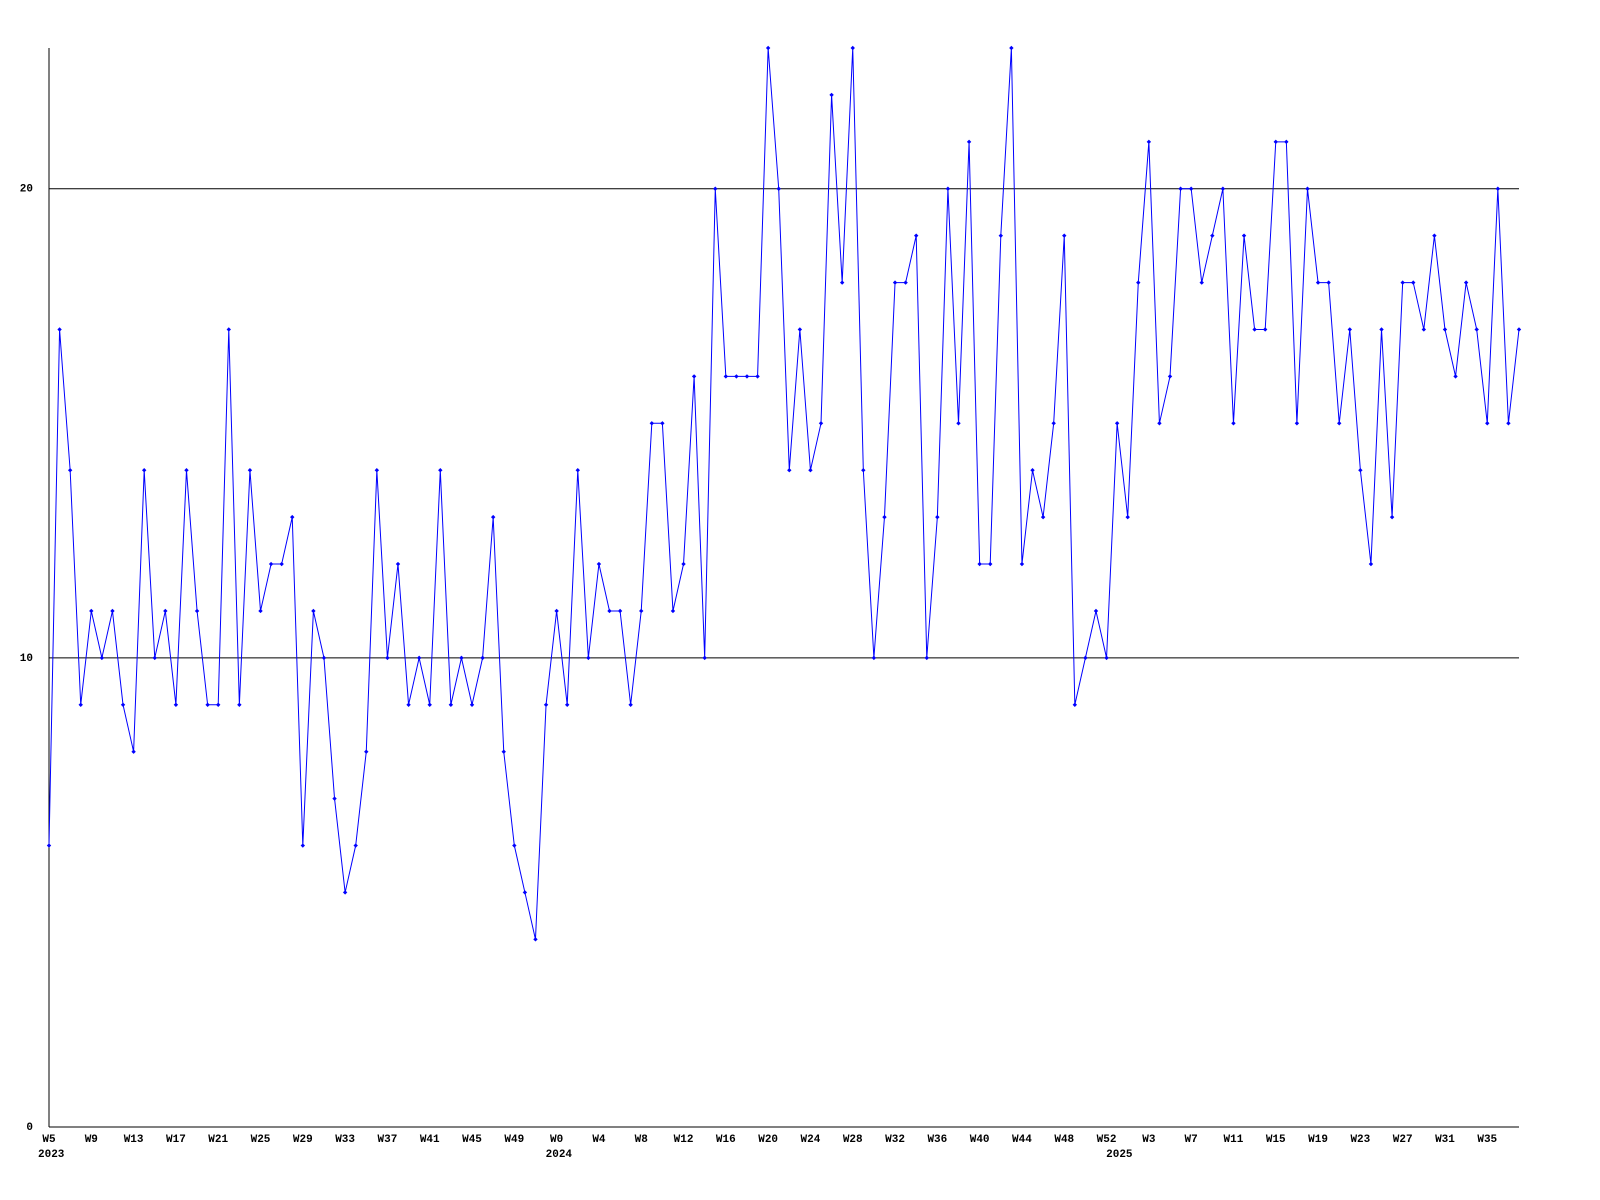 The image size is (1600, 1200). What do you see at coordinates (684, 1140) in the screenshot?
I see `x-tick-label: W12` at bounding box center [684, 1140].